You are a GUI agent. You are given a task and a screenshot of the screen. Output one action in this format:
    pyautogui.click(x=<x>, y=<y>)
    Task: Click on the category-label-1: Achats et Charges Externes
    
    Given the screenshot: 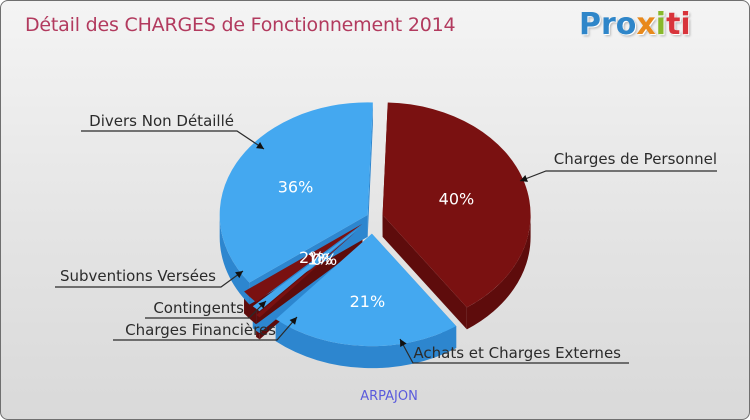 What is the action you would take?
    pyautogui.click(x=517, y=353)
    